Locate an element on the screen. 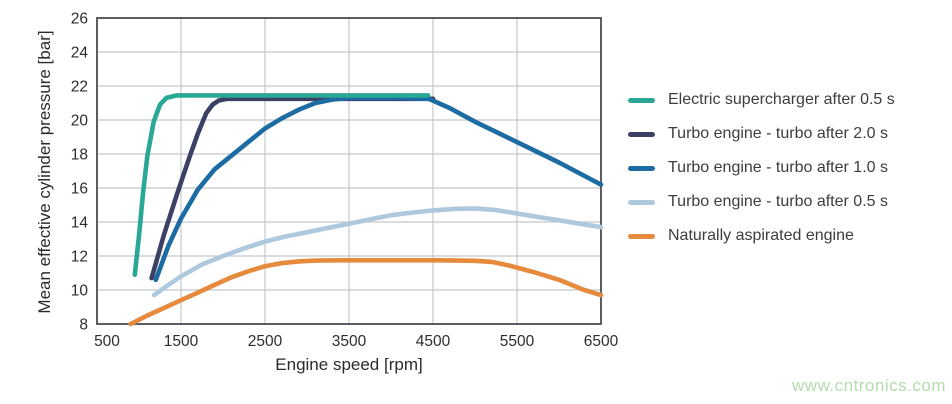  legend-item: Electric supercharger after 0.5 s is located at coordinates (761, 100).